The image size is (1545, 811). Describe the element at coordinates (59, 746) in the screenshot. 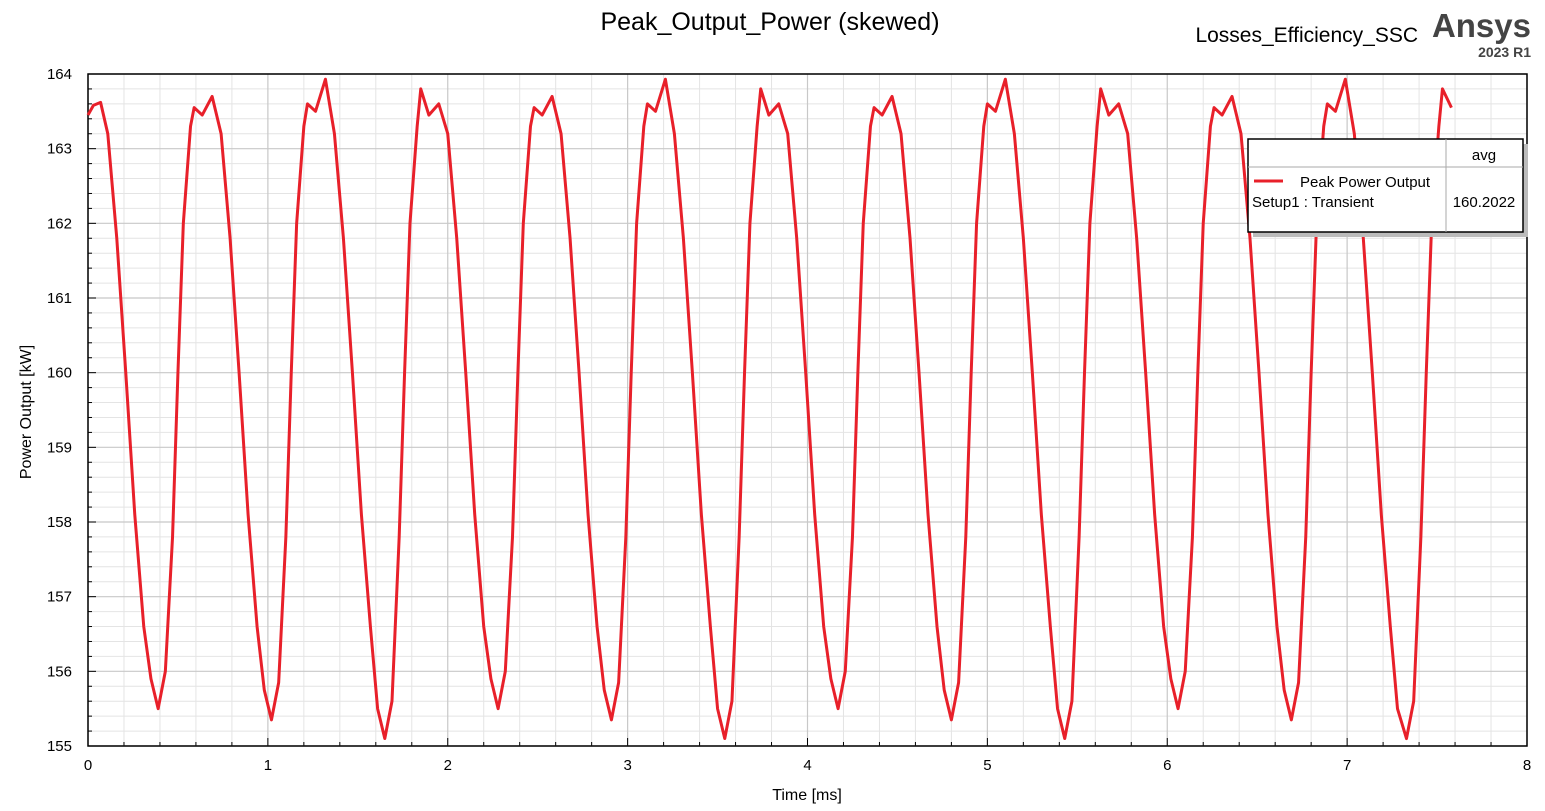

I see `y-tick-label: 155` at that location.